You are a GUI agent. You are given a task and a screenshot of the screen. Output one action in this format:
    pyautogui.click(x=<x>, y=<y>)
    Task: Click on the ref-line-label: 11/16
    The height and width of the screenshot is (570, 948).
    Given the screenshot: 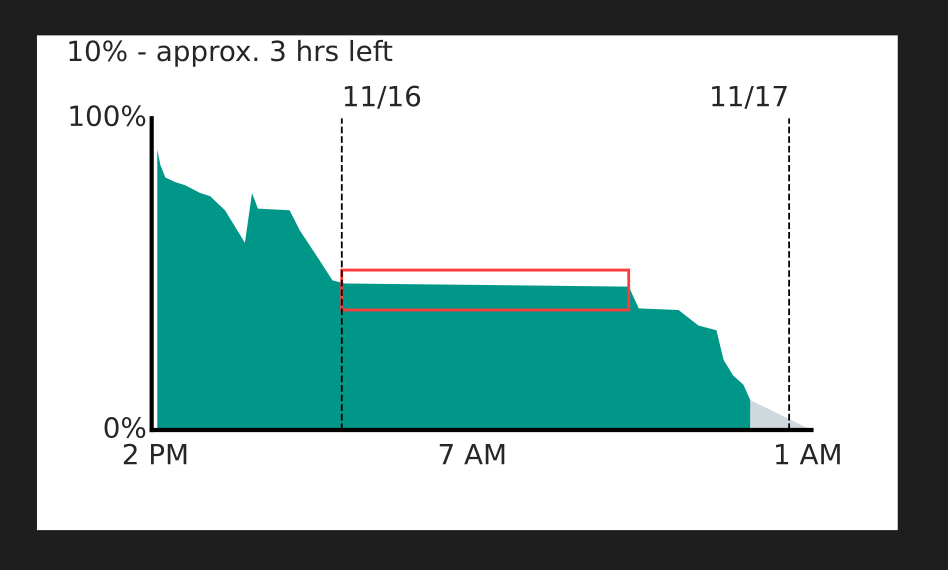 What is the action you would take?
    pyautogui.click(x=382, y=97)
    